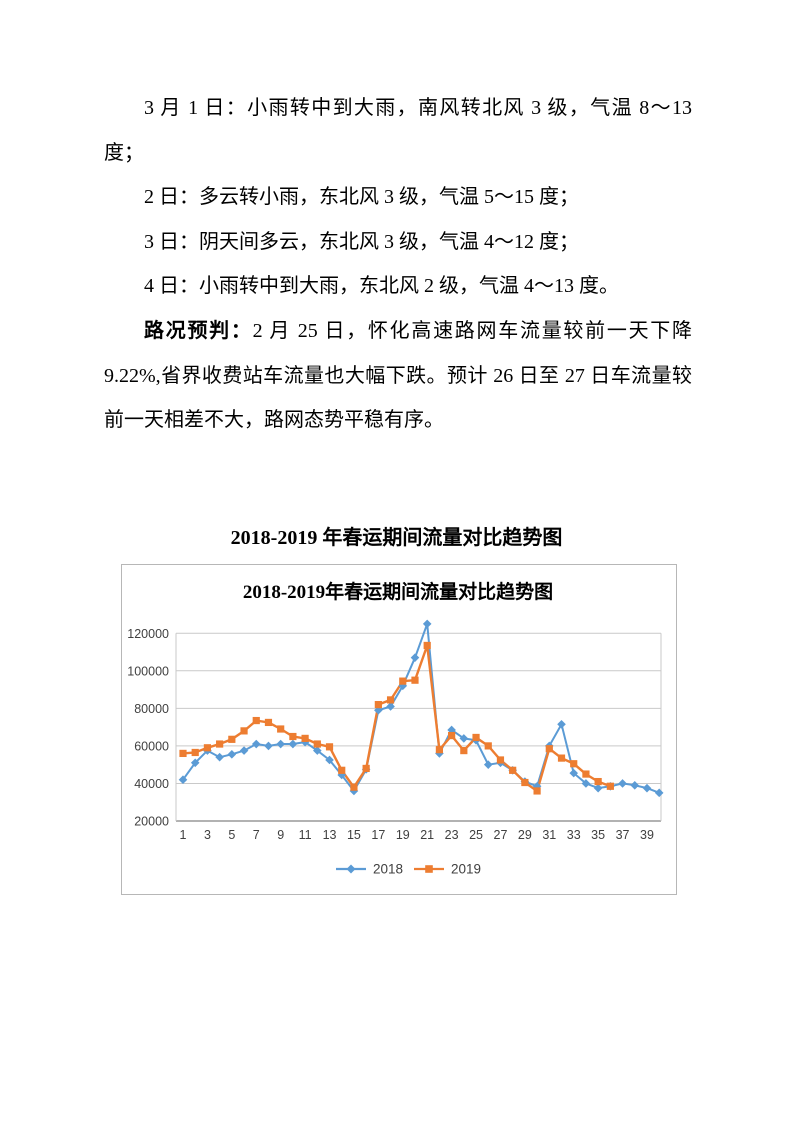  Describe the element at coordinates (151, 822) in the screenshot. I see `y-tick-label: 20000` at that location.